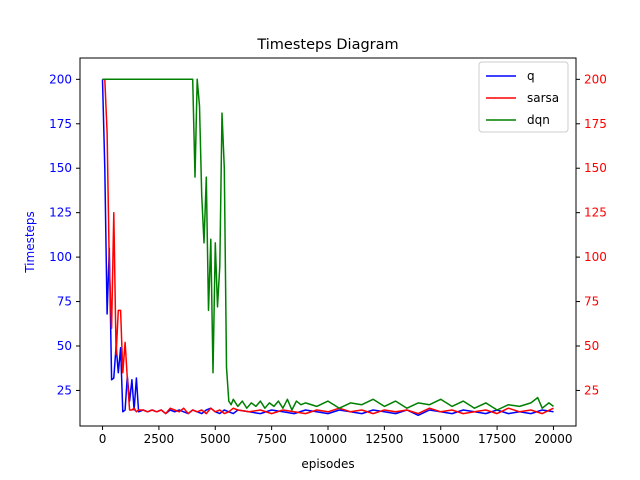 The image size is (640, 480). Describe the element at coordinates (538, 120) in the screenshot. I see `legend-label-dqn: dqn` at that location.